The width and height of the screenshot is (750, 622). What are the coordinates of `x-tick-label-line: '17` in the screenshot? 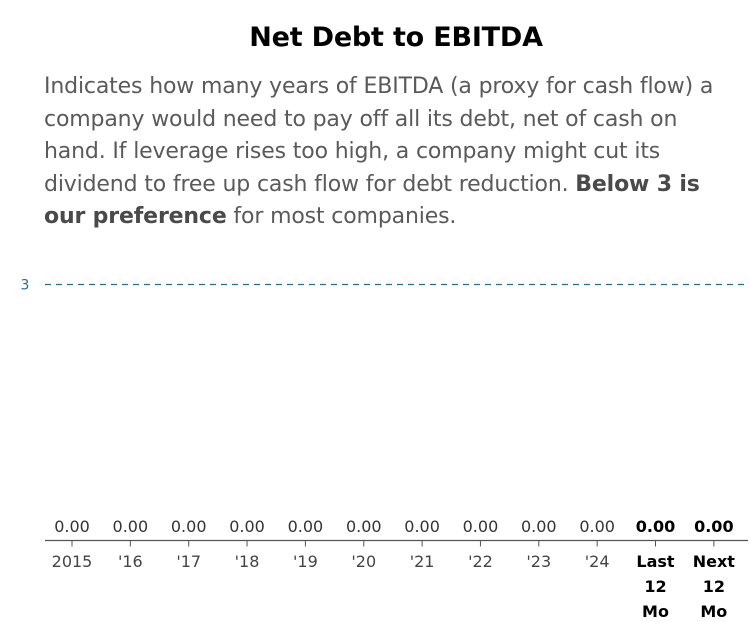 It's located at (188, 561).